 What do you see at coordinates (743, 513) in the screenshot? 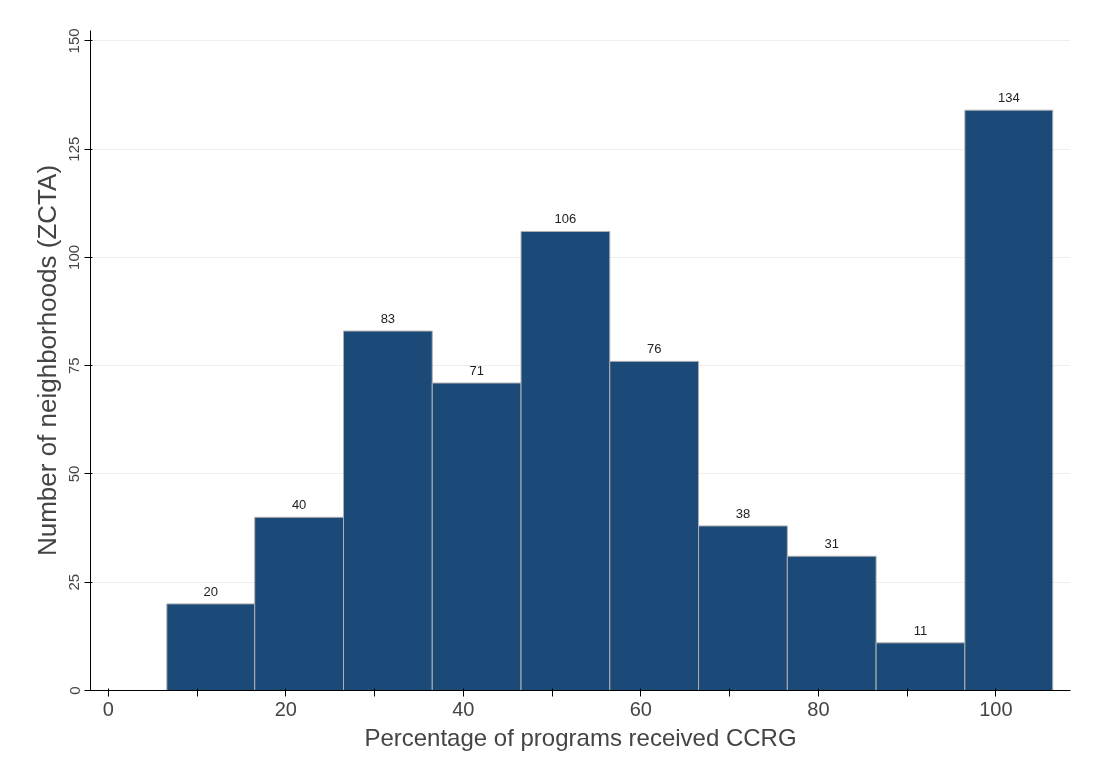
I see `data-label: 38` at bounding box center [743, 513].